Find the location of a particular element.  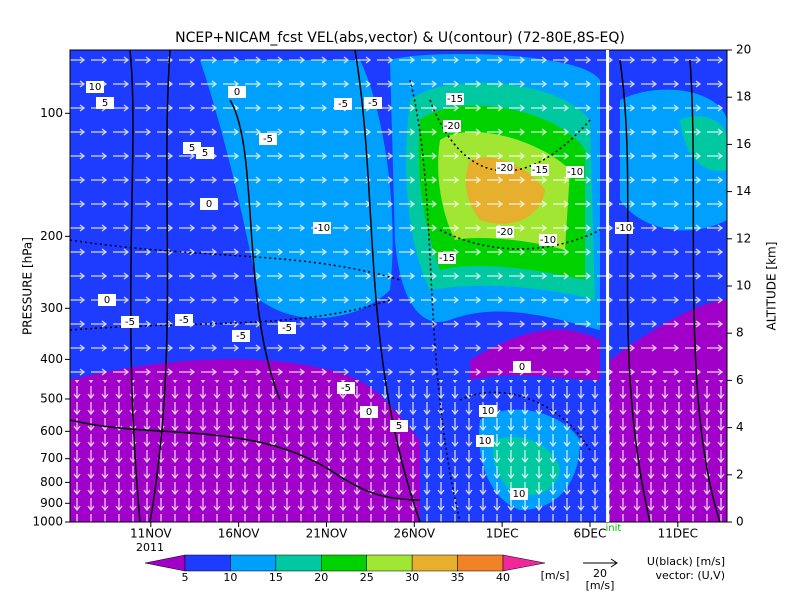

legend-text: U(black) [m/s] is located at coordinates (686, 561).